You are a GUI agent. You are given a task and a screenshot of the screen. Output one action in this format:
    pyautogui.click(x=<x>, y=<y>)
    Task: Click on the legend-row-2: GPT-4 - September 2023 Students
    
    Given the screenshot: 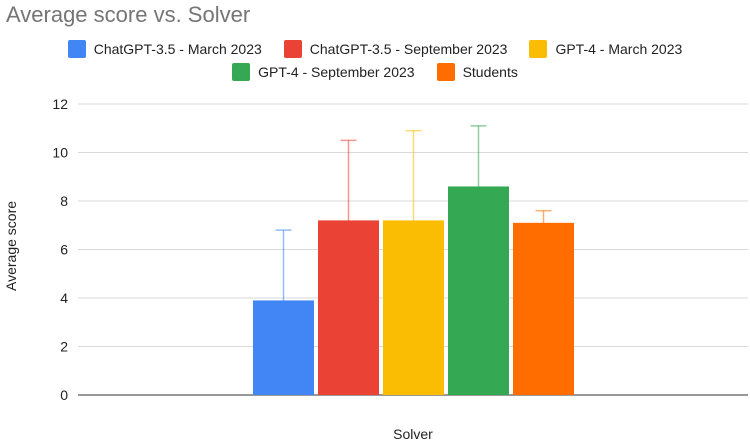 What is the action you would take?
    pyautogui.click(x=375, y=72)
    